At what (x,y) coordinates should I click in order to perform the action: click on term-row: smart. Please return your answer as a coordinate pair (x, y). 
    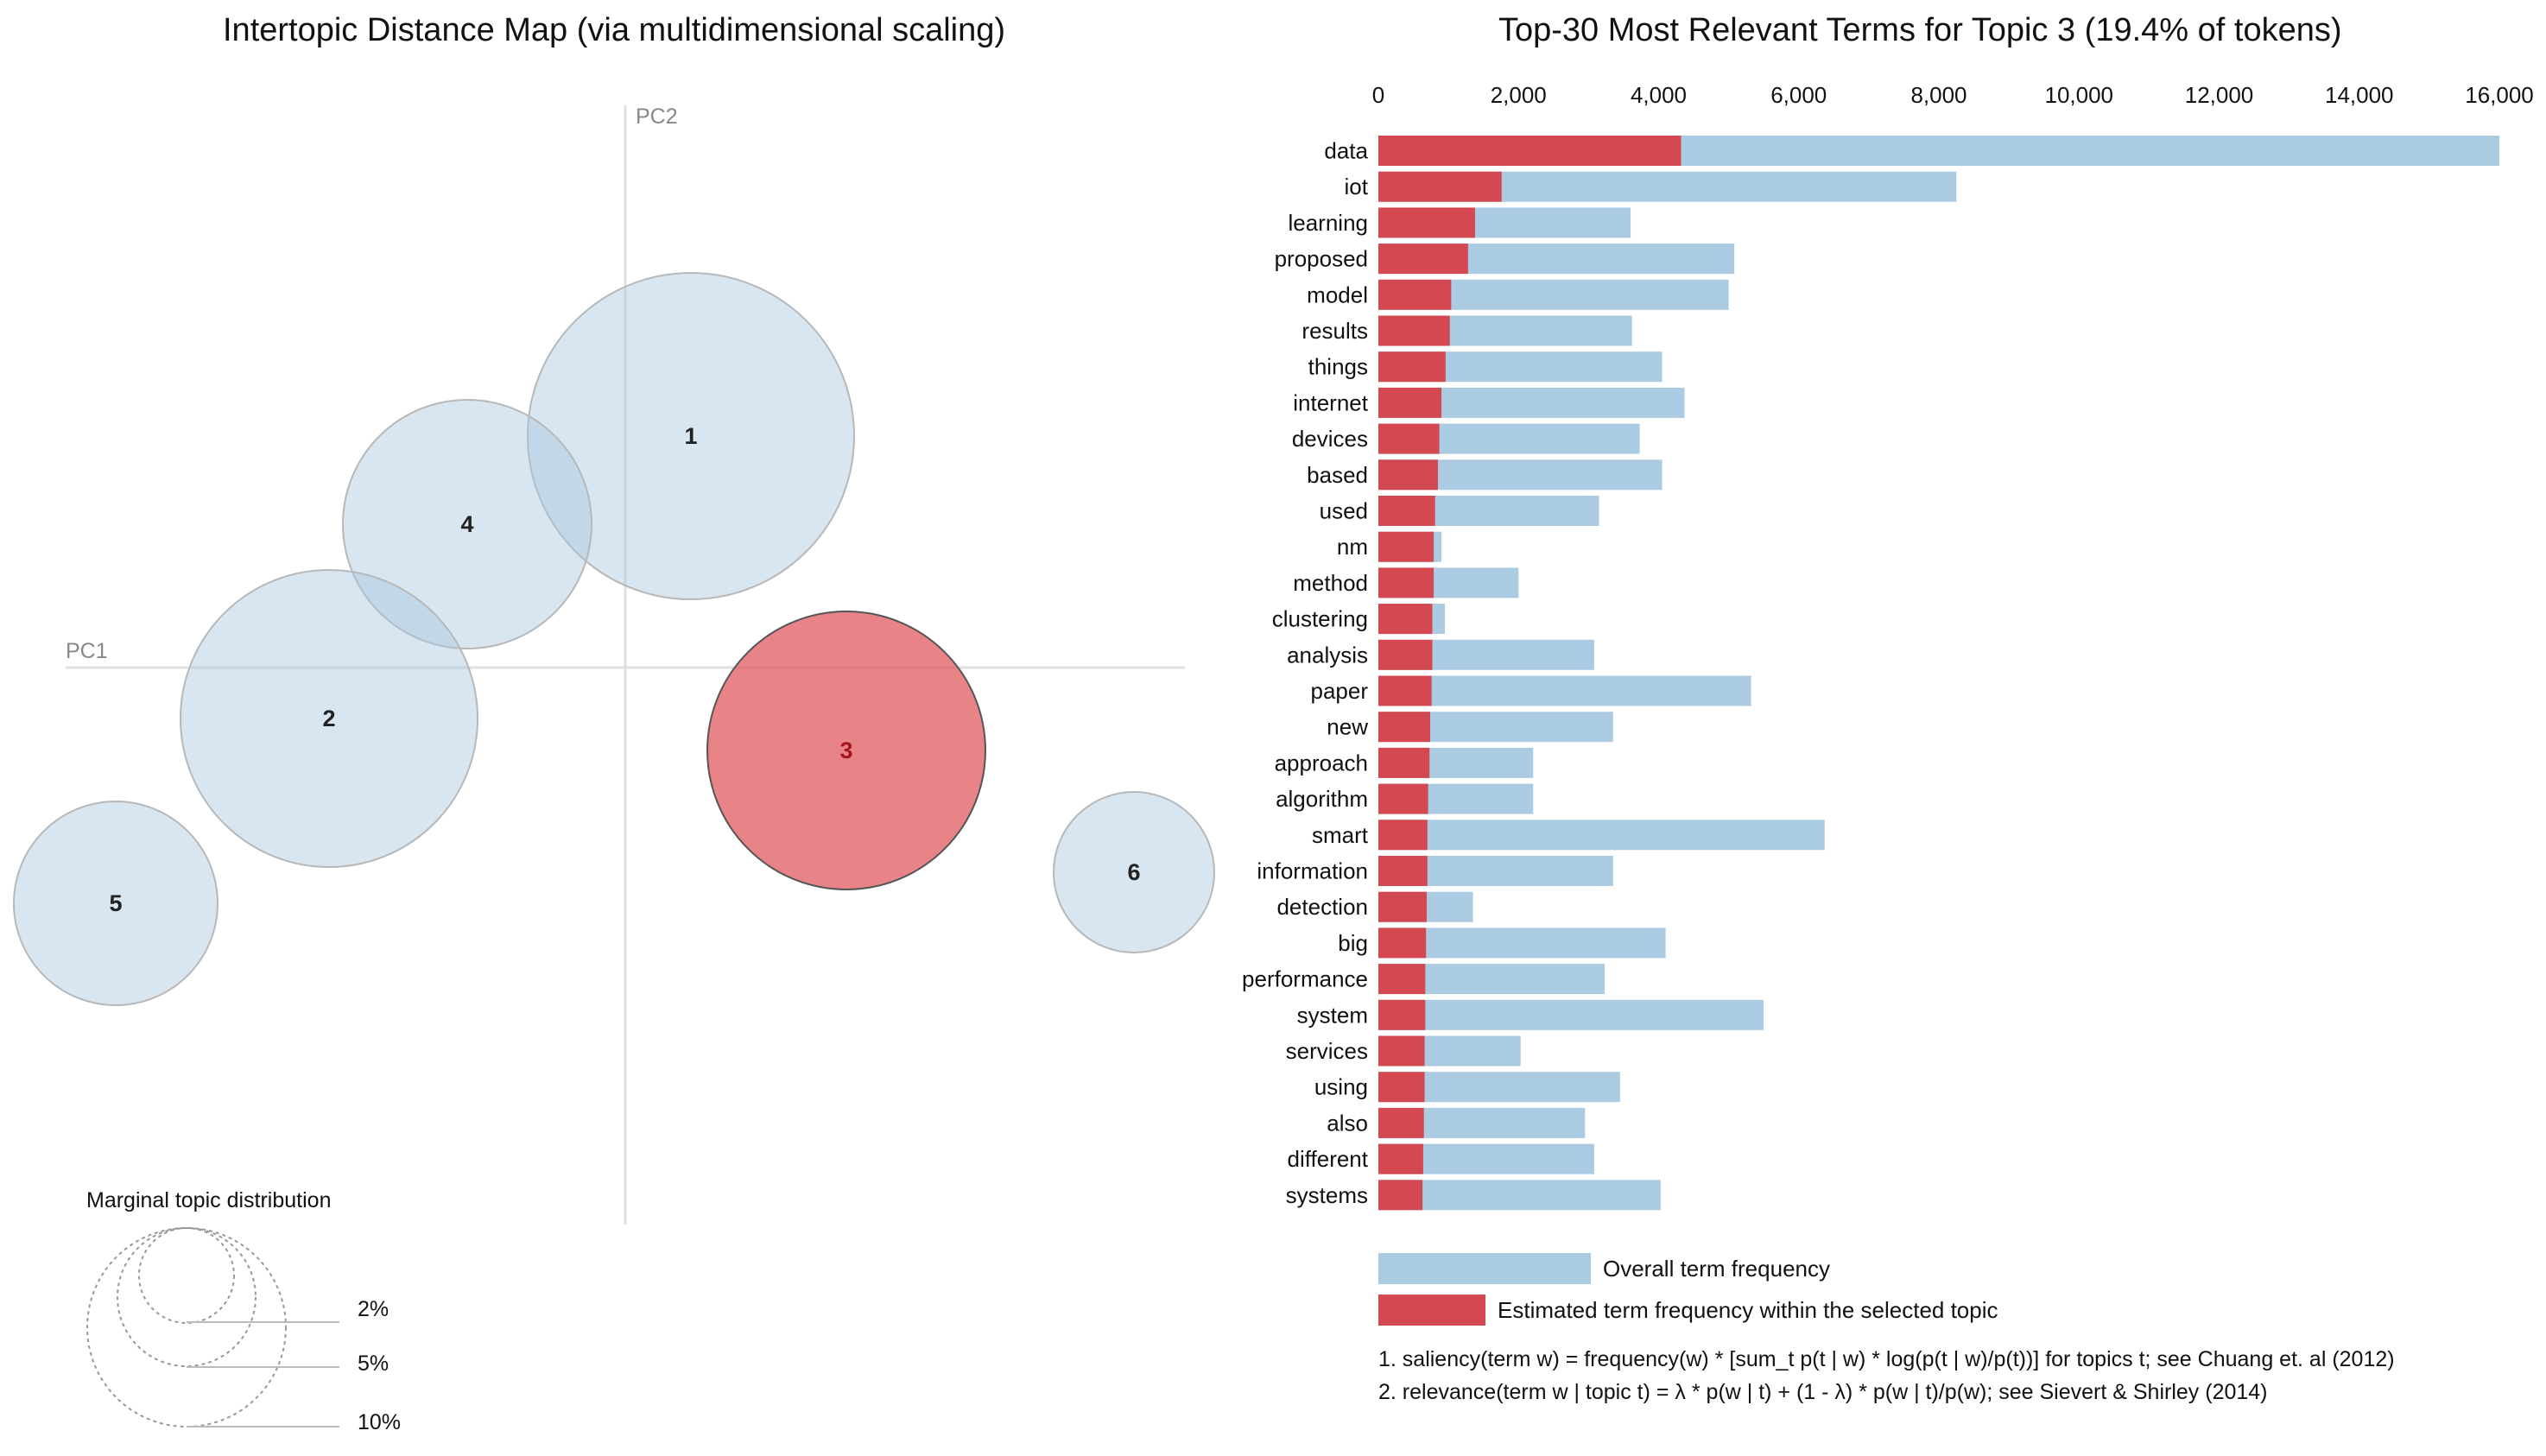
    Looking at the image, I should click on (1568, 835).